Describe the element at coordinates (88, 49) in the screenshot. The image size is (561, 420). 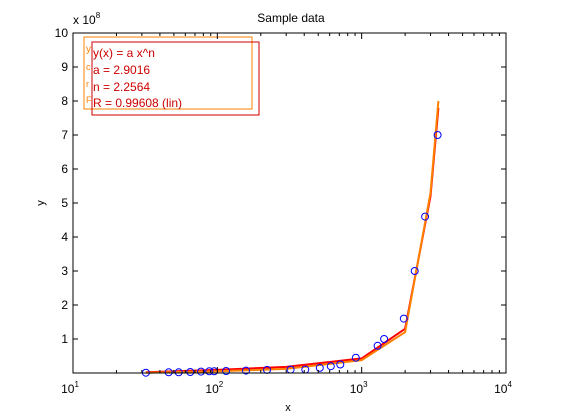
I see `legend-orange-line-1: y` at that location.